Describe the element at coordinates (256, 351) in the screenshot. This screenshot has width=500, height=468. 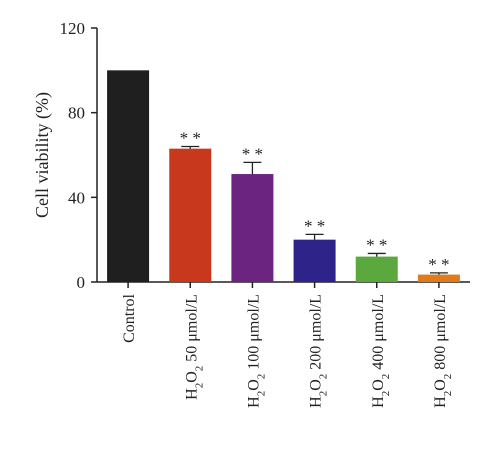
I see `x-tick-label: H2O2 100 μmol/L` at that location.